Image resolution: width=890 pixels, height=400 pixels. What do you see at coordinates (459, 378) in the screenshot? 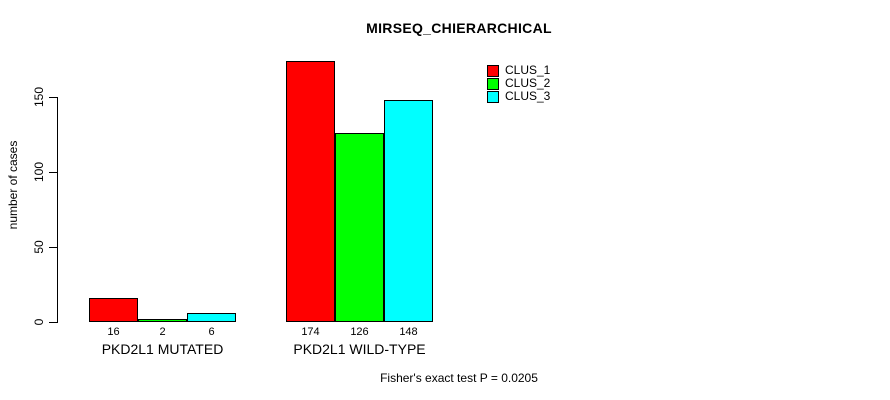
I see `annotation-text: Fisher's exact test P = 0.0205` at bounding box center [459, 378].